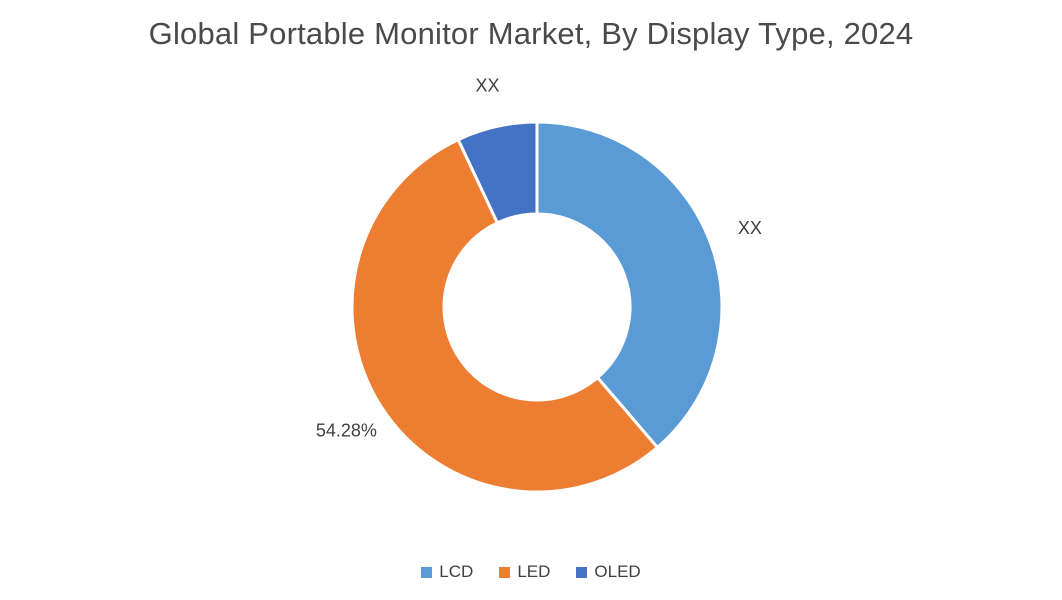 This screenshot has width=1062, height=600. I want to click on legend-item-oled: OLED, so click(608, 572).